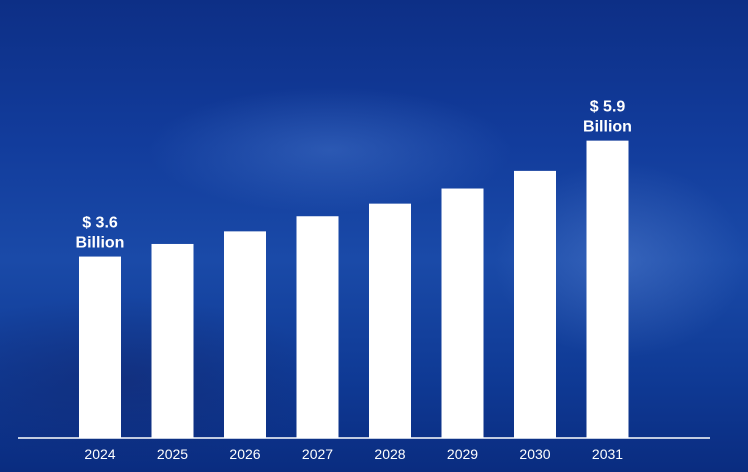 The height and width of the screenshot is (472, 748). I want to click on bar-2029, so click(462, 313).